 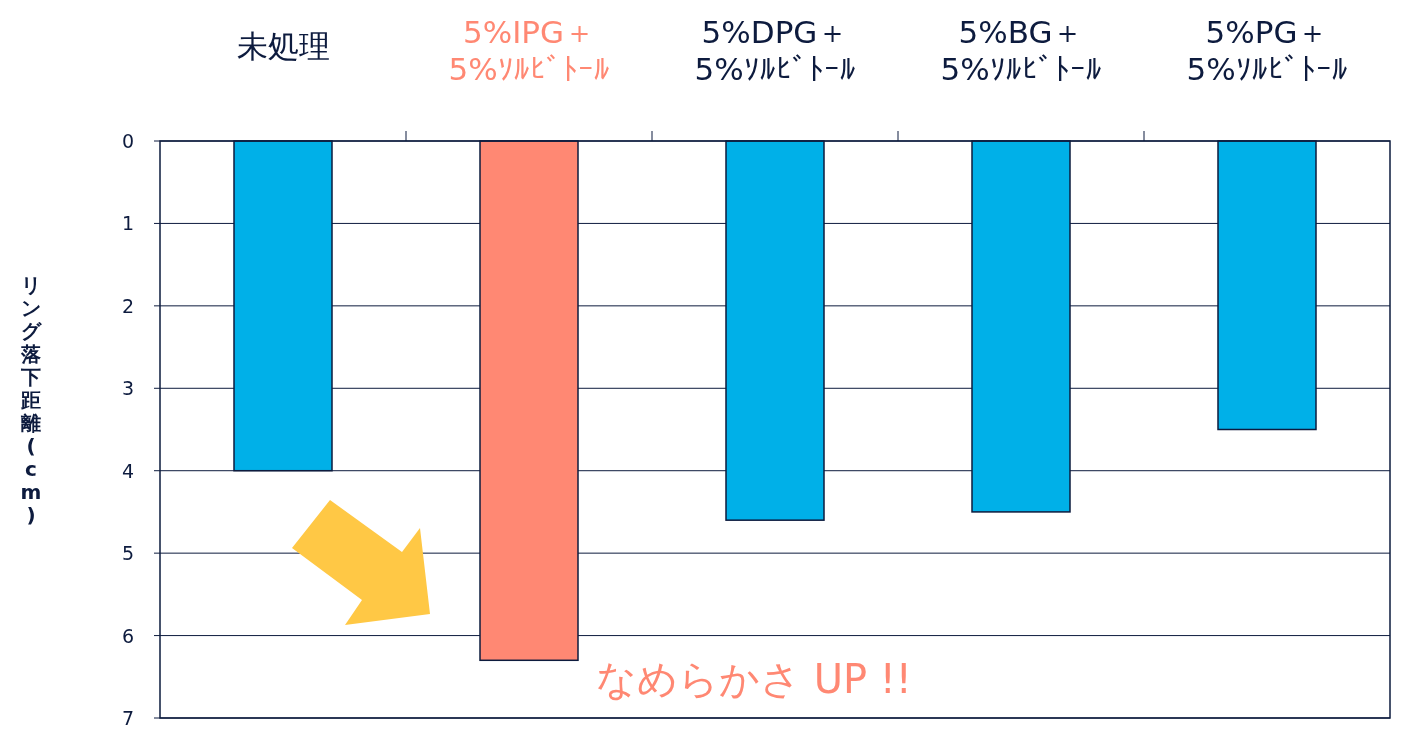 What do you see at coordinates (128, 141) in the screenshot?
I see `y-tick-label: 0` at bounding box center [128, 141].